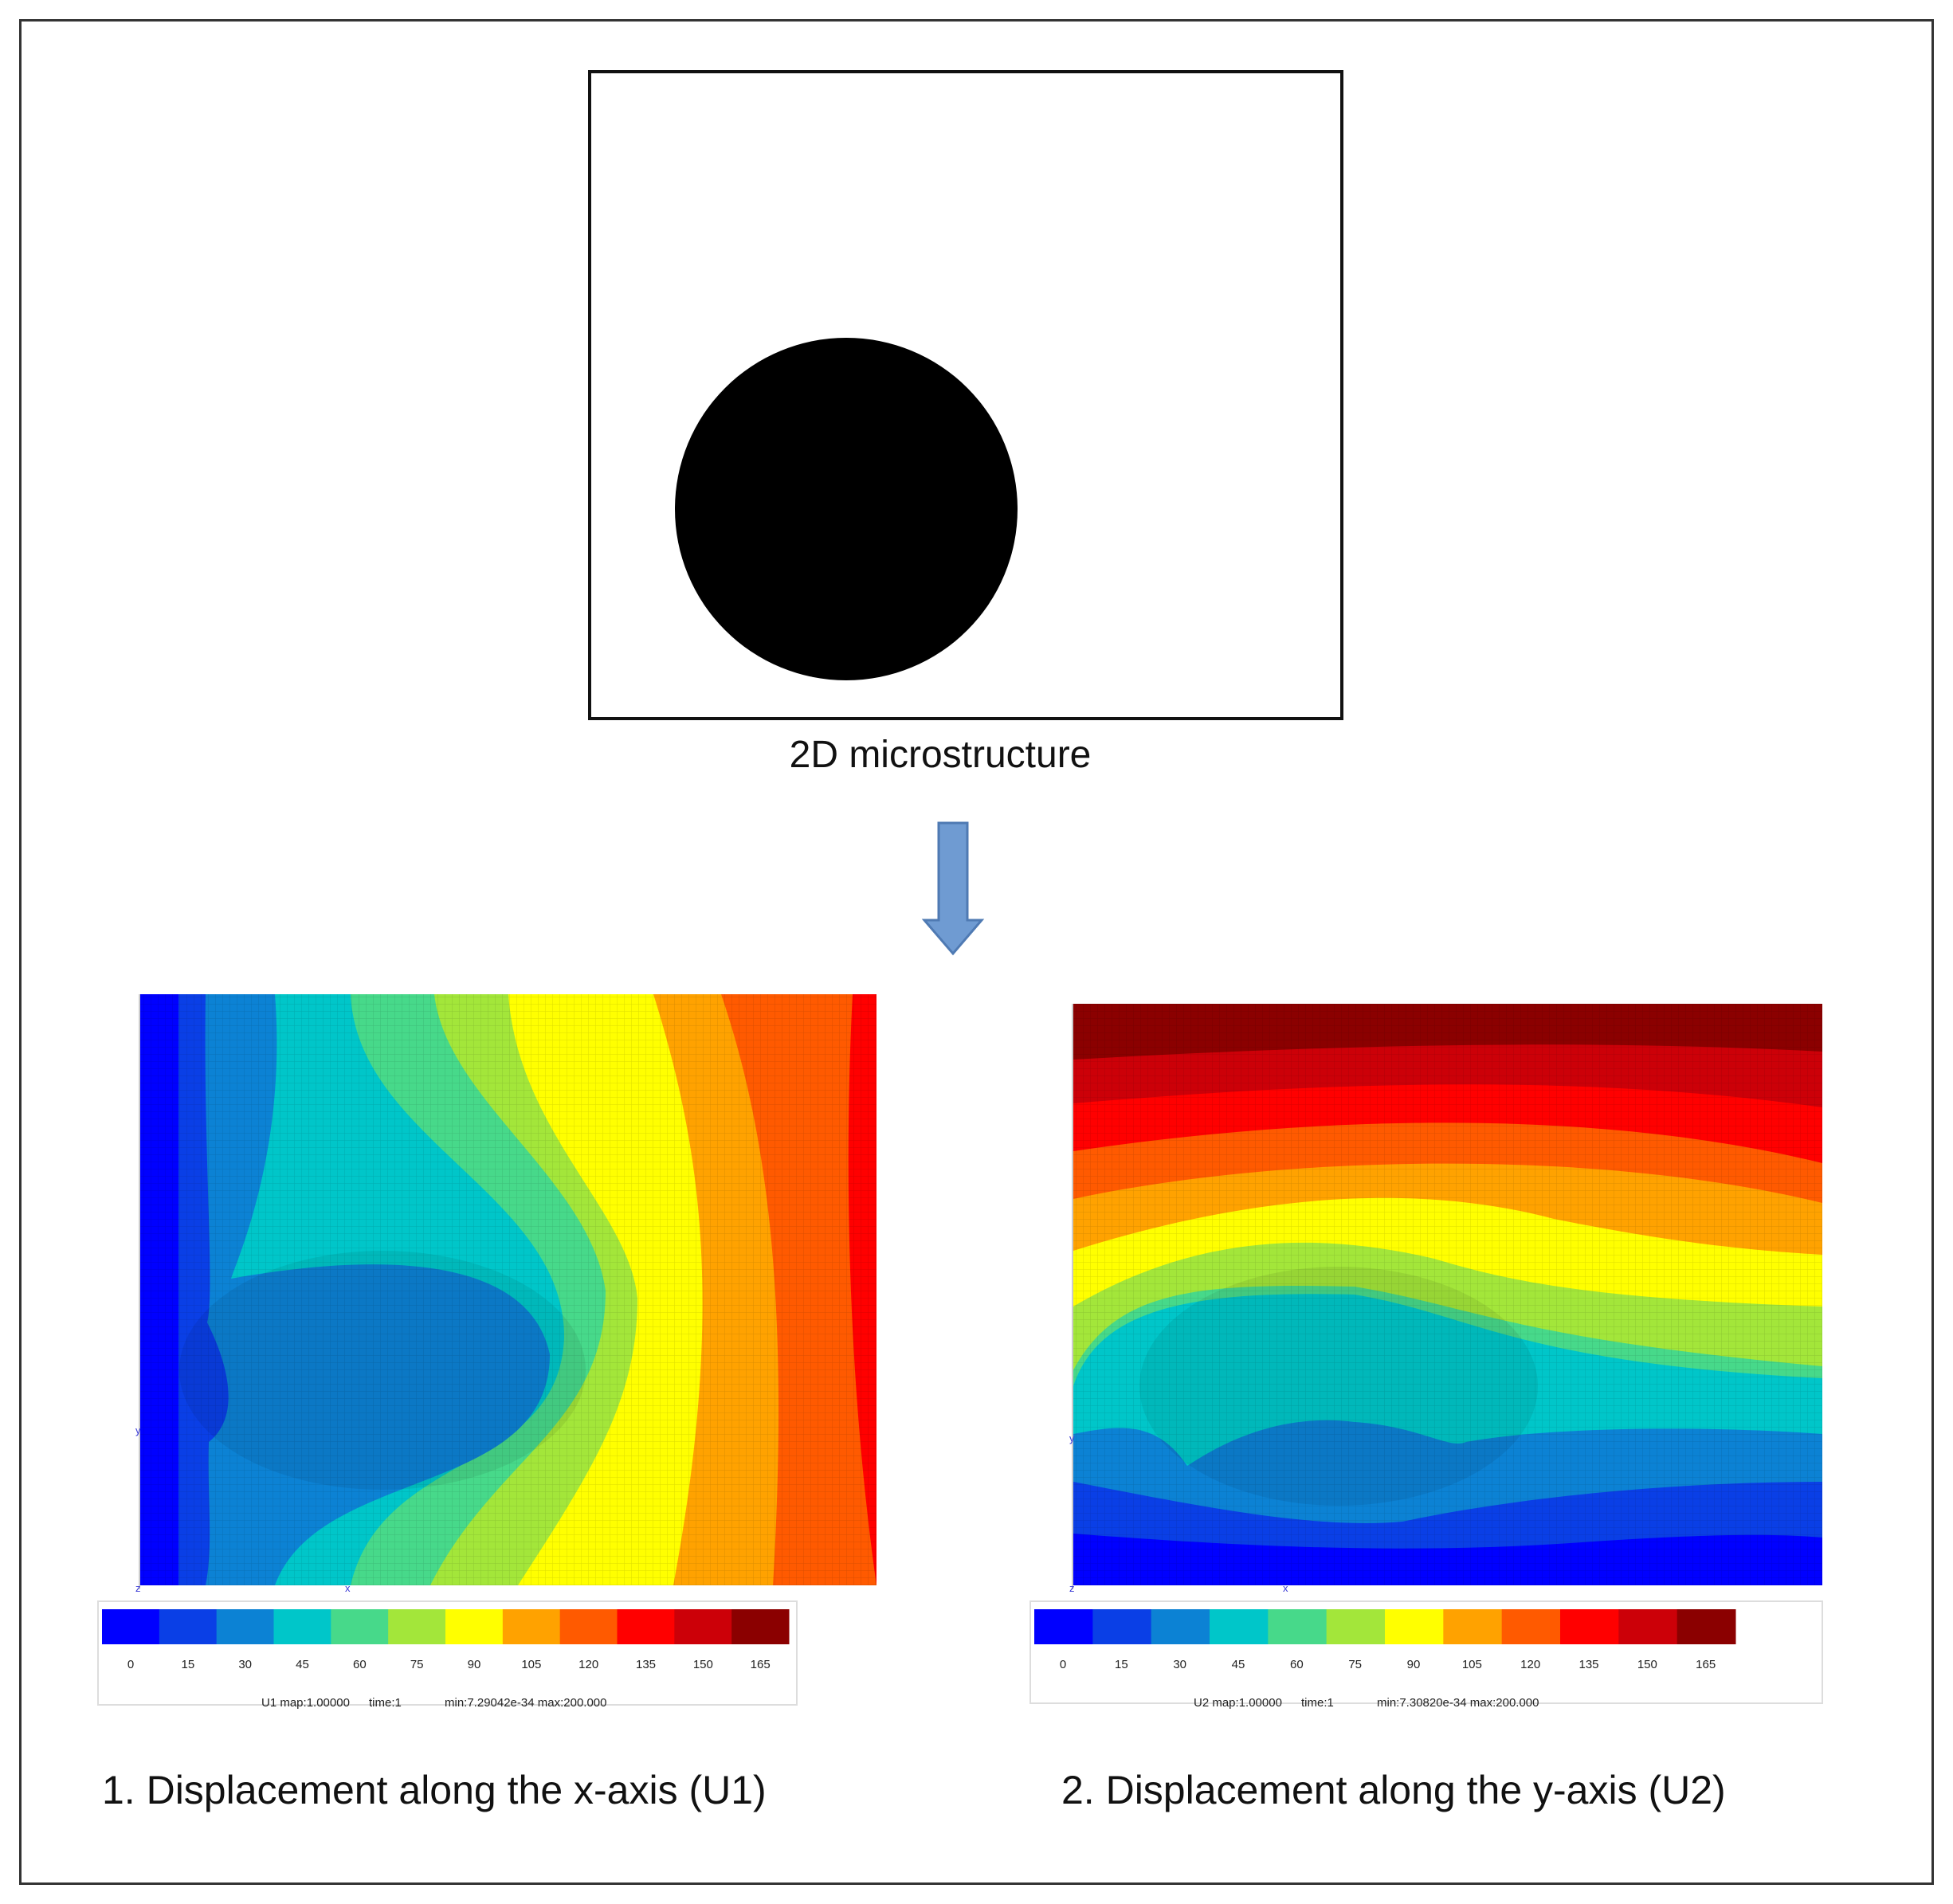 The height and width of the screenshot is (1904, 1953). Describe the element at coordinates (846, 509) in the screenshot. I see `inclusion-circle` at that location.